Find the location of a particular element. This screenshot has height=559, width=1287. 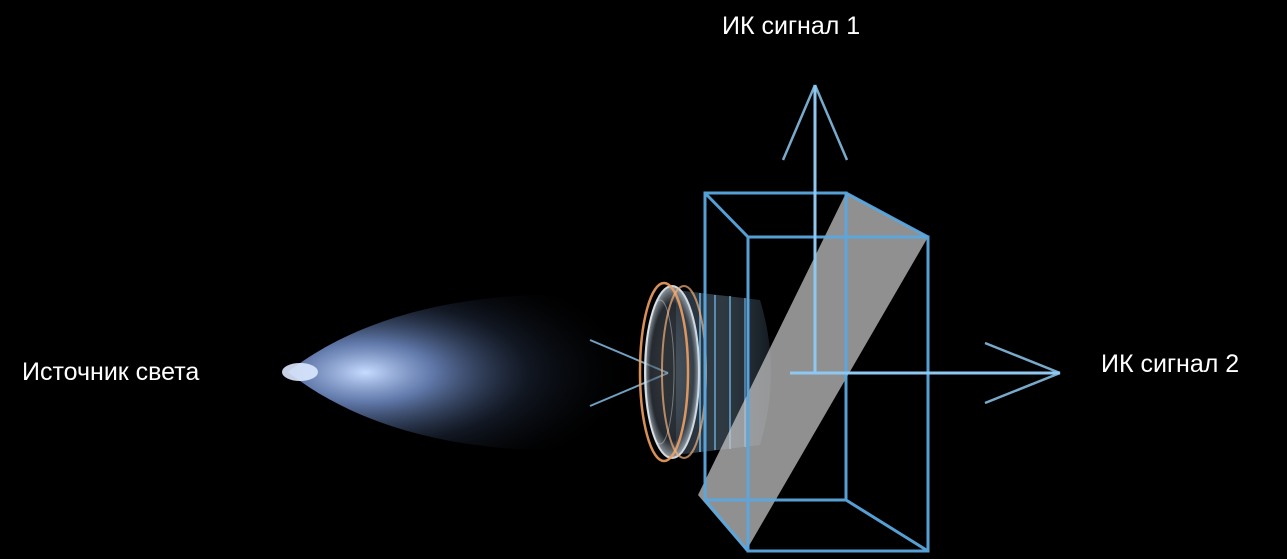

light-source-label: Источник света is located at coordinates (111, 372).